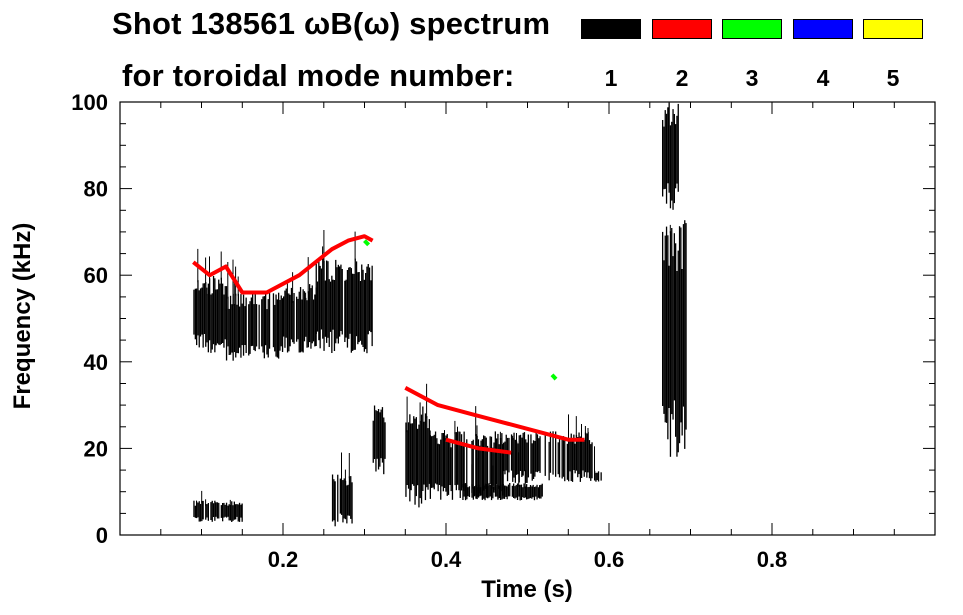 The width and height of the screenshot is (963, 615). Describe the element at coordinates (96, 448) in the screenshot. I see `y-tick-label: 20` at that location.